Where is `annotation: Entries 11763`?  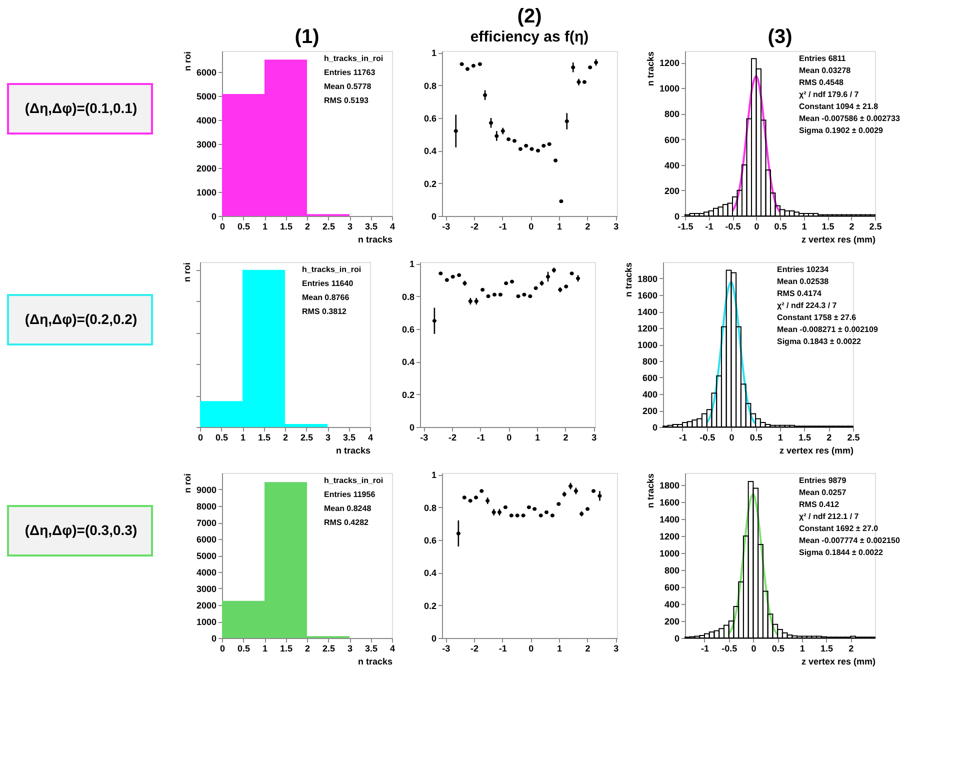 annotation: Entries 11763 is located at coordinates (350, 72).